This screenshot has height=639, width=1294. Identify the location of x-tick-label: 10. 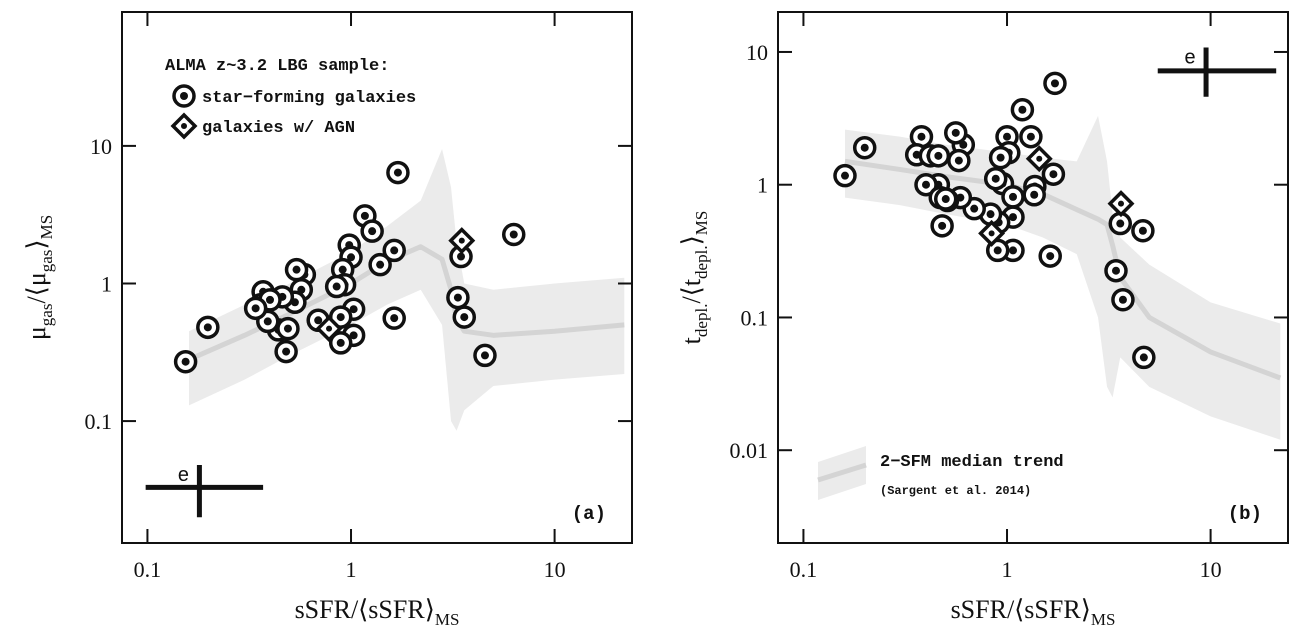
(1211, 569).